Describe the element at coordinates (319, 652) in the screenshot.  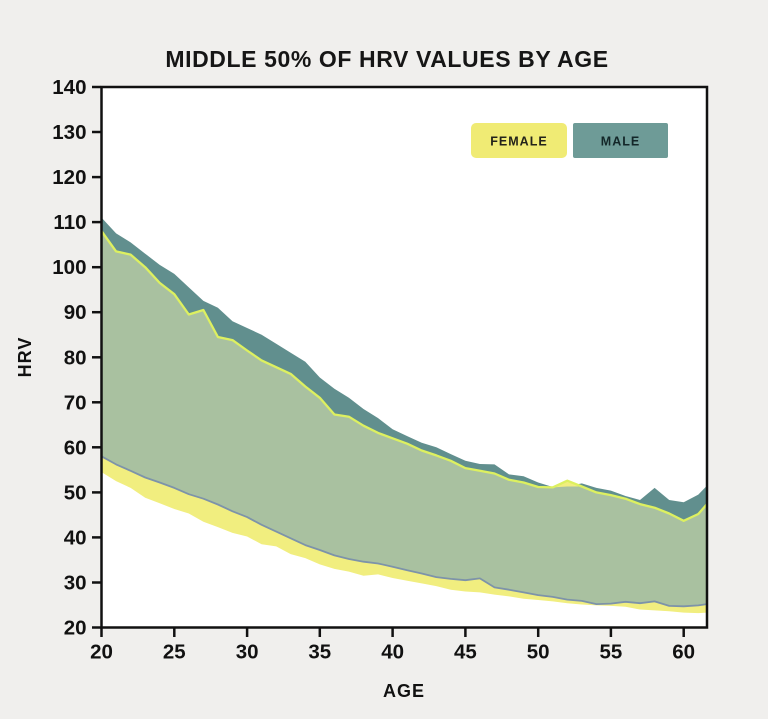
I see `x-tick-label: 35` at that location.